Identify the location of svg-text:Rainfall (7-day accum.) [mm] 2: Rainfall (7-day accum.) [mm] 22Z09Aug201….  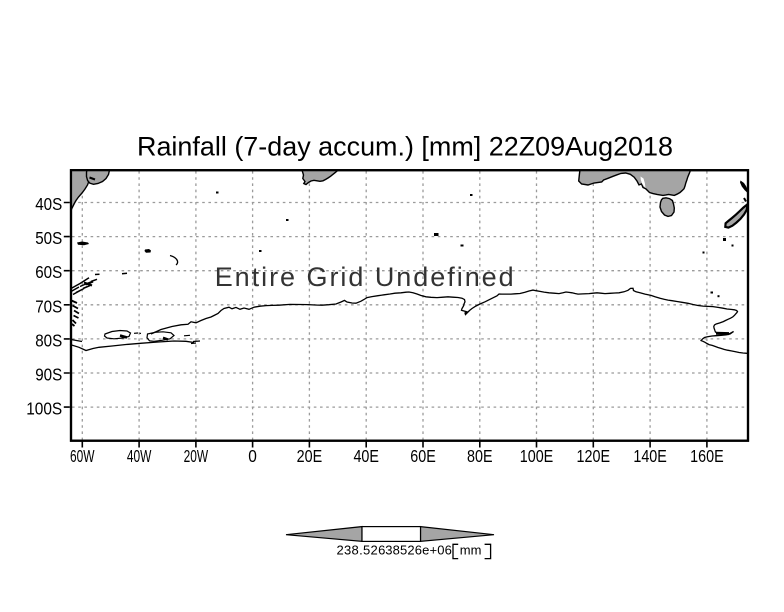
(405, 147).